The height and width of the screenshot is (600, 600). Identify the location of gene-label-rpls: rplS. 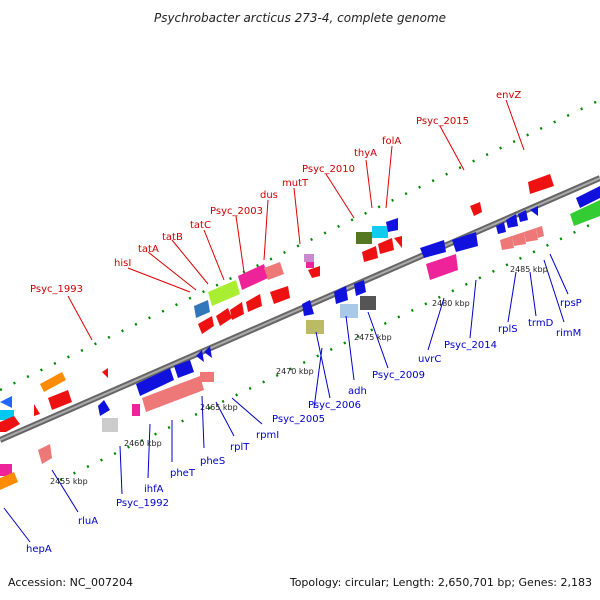
(508, 329).